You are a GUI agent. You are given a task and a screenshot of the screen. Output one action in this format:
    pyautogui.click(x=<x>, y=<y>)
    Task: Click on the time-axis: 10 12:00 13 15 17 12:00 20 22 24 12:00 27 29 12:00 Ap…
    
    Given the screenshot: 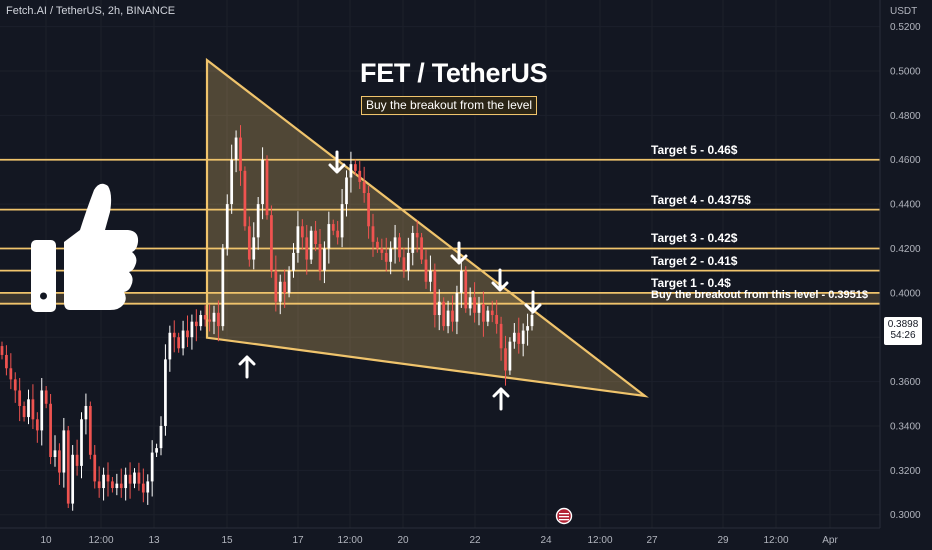 What is the action you would take?
    pyautogui.click(x=439, y=540)
    